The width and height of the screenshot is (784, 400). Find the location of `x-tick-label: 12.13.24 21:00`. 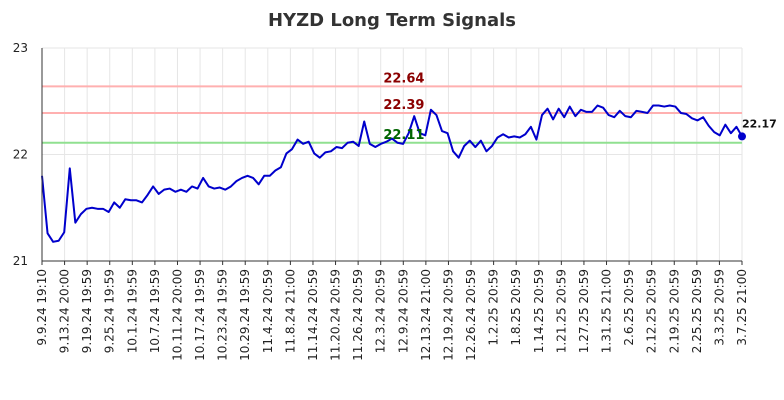

x-tick-label: 12.13.24 21:00 is located at coordinates (426, 315).